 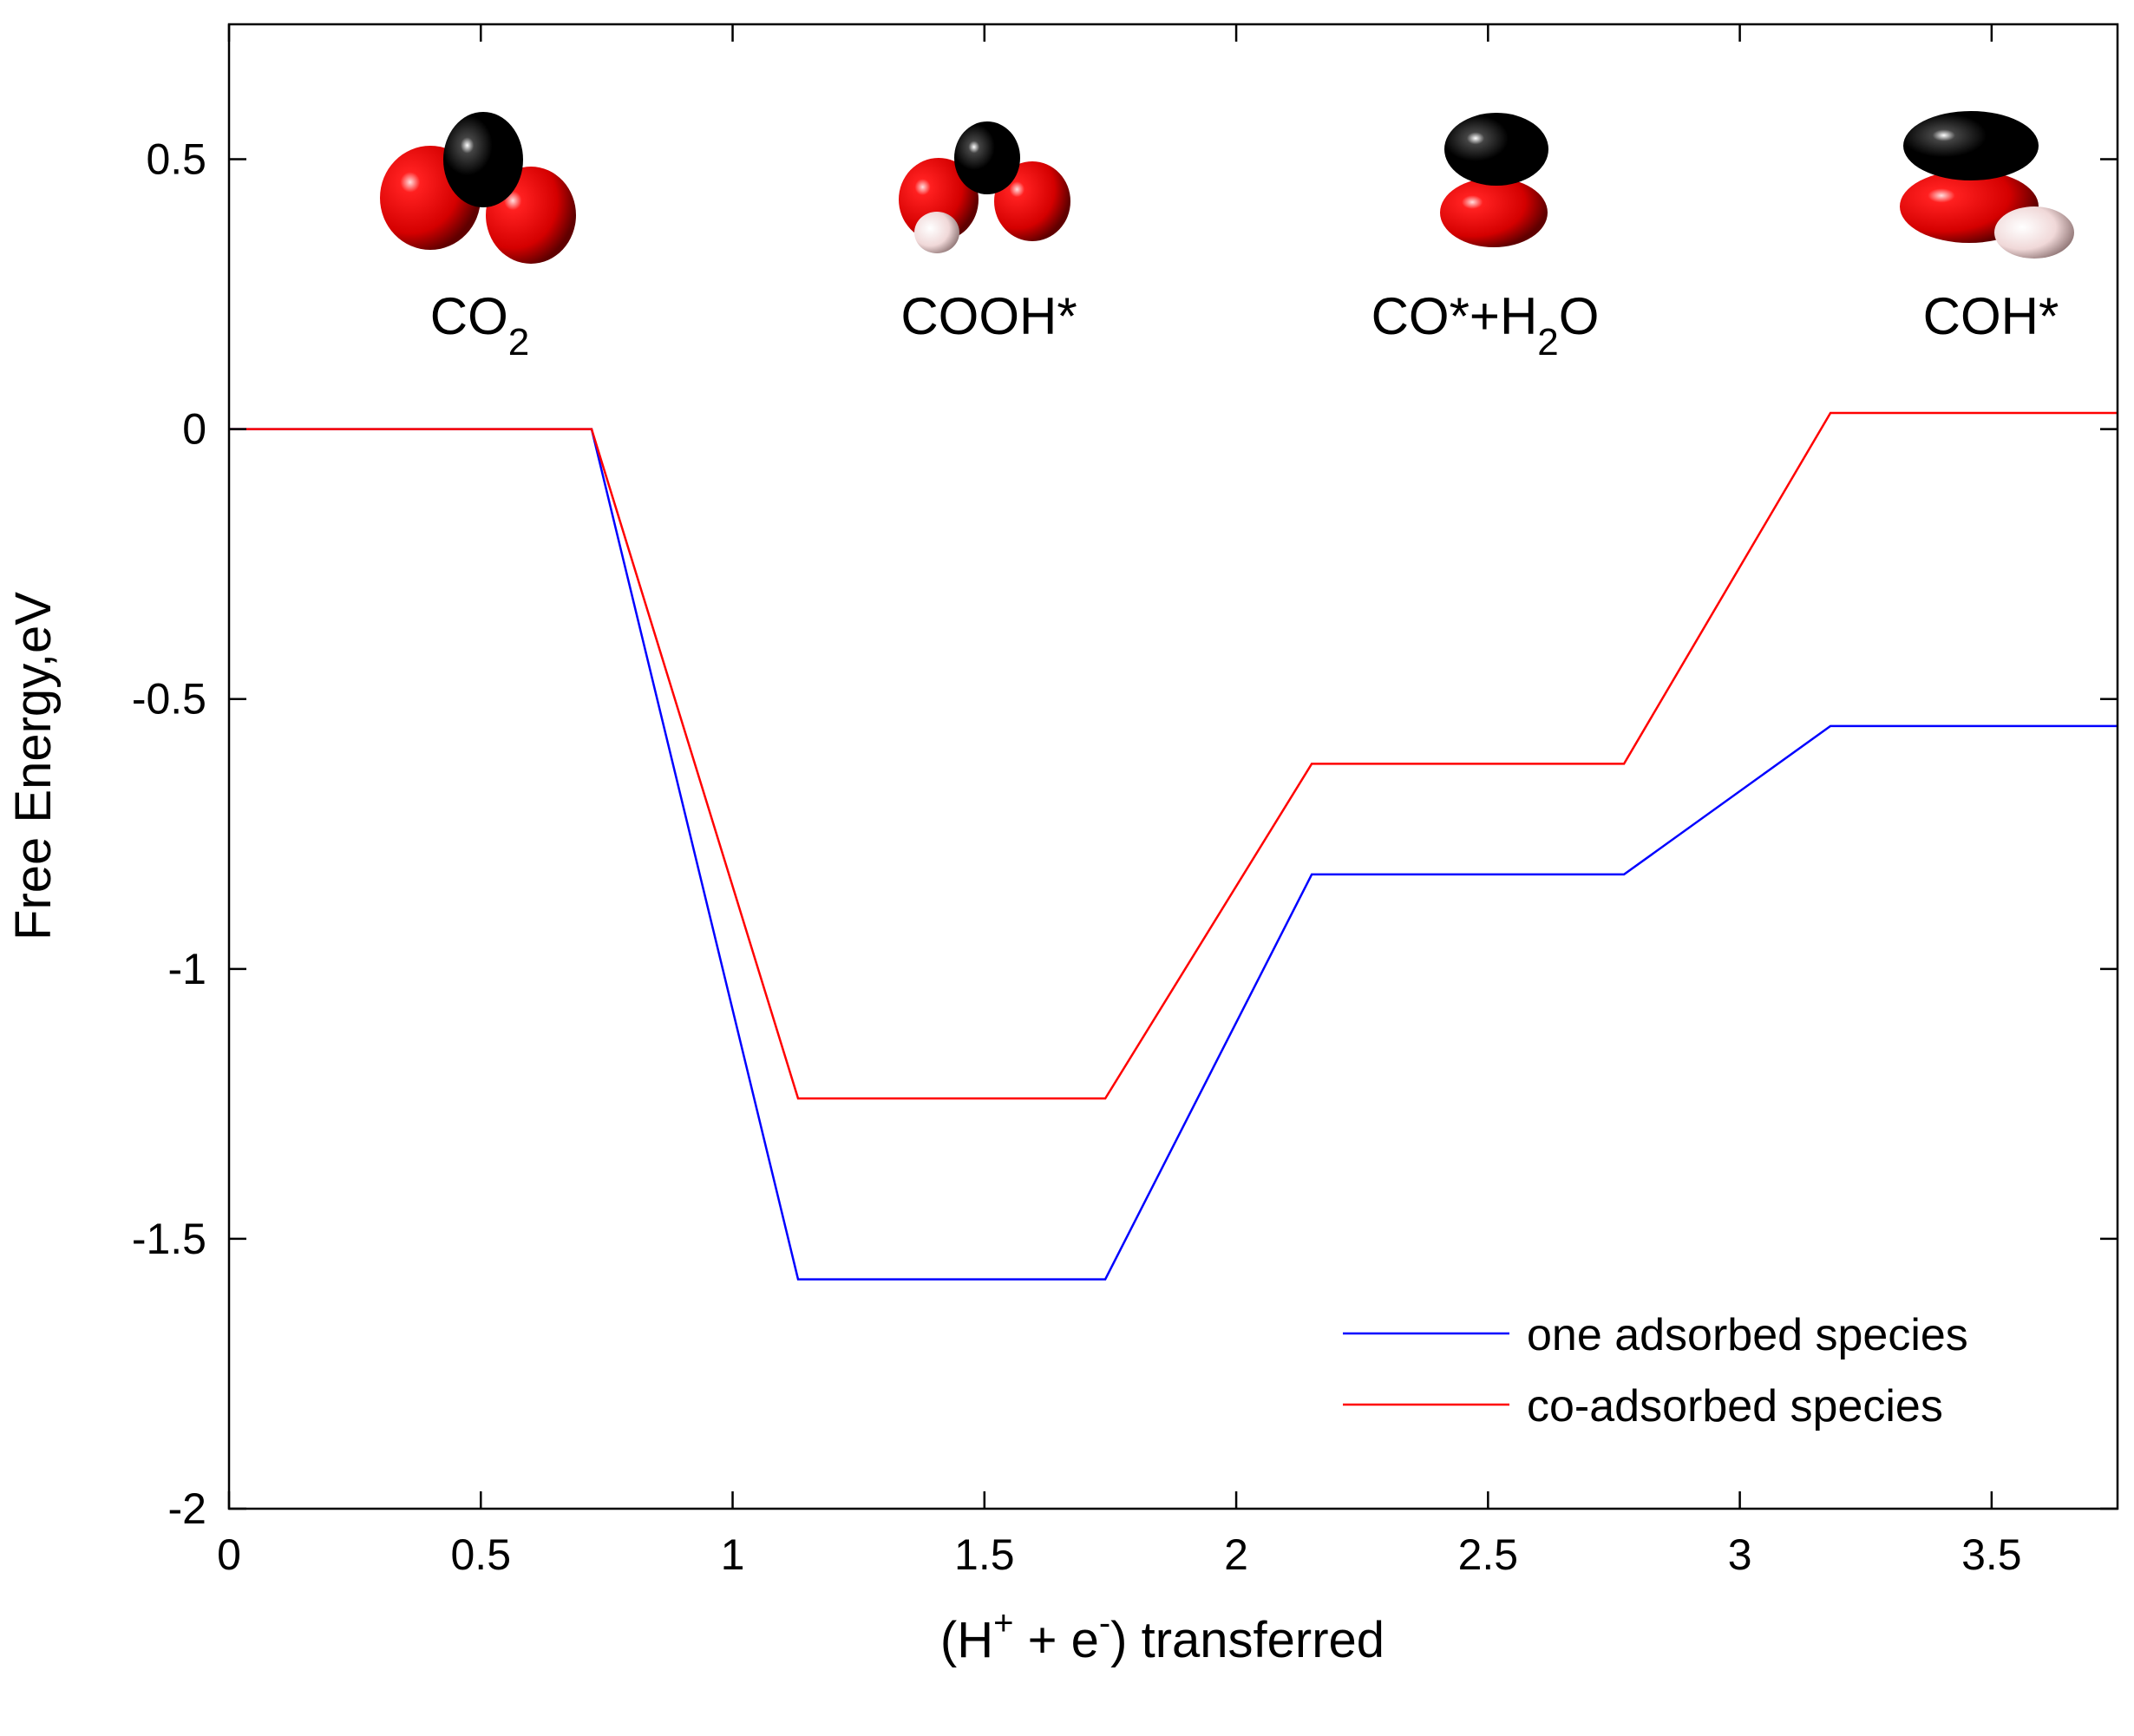 What do you see at coordinates (478, 188) in the screenshot?
I see `co2-molecule-image` at bounding box center [478, 188].